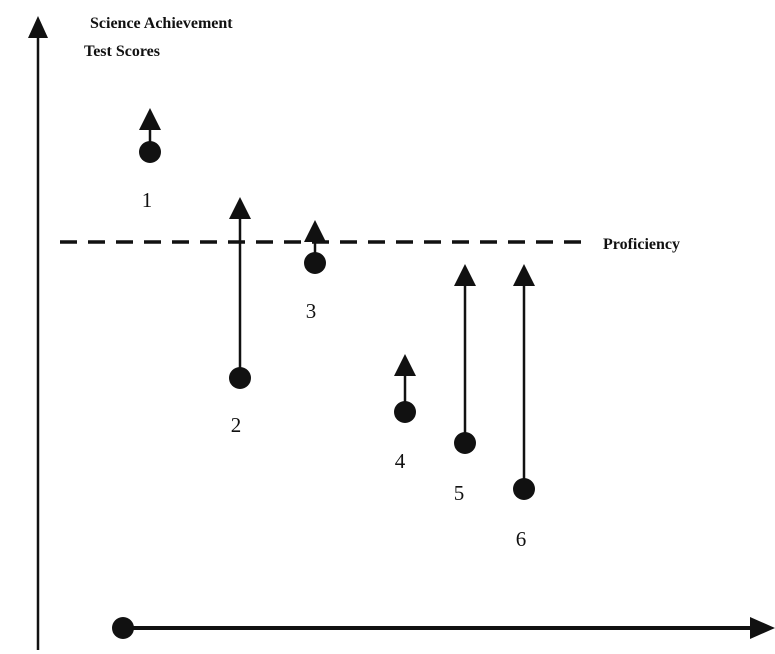 The width and height of the screenshot is (775, 654). What do you see at coordinates (147, 200) in the screenshot?
I see `student-label: 1` at bounding box center [147, 200].